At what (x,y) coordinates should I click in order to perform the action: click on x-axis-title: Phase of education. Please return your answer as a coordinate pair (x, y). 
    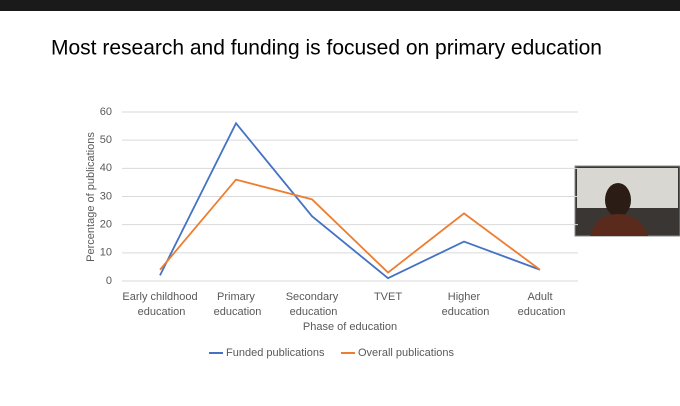
    Looking at the image, I should click on (350, 327).